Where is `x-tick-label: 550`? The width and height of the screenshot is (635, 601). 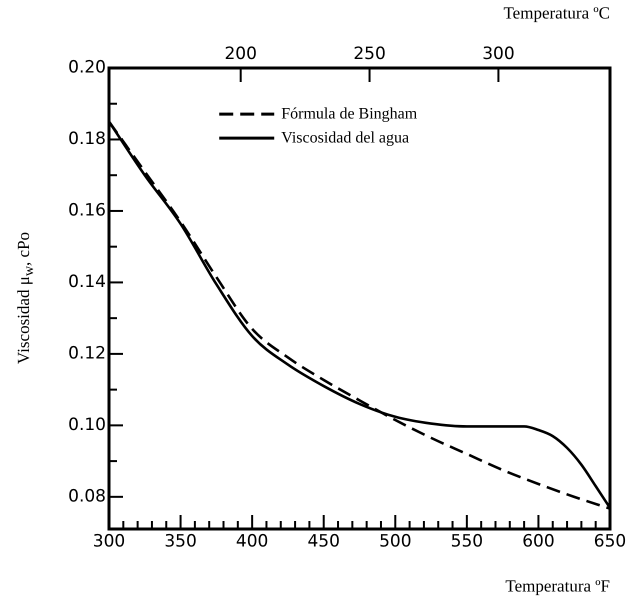
x-tick-label: 550 is located at coordinates (467, 542).